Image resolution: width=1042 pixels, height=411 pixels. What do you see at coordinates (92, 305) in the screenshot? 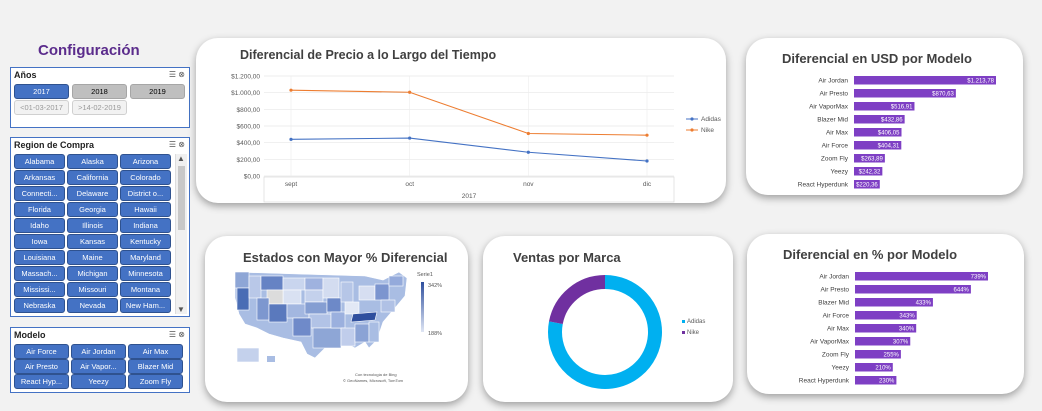
I see `region-option: Nevada` at bounding box center [92, 305].